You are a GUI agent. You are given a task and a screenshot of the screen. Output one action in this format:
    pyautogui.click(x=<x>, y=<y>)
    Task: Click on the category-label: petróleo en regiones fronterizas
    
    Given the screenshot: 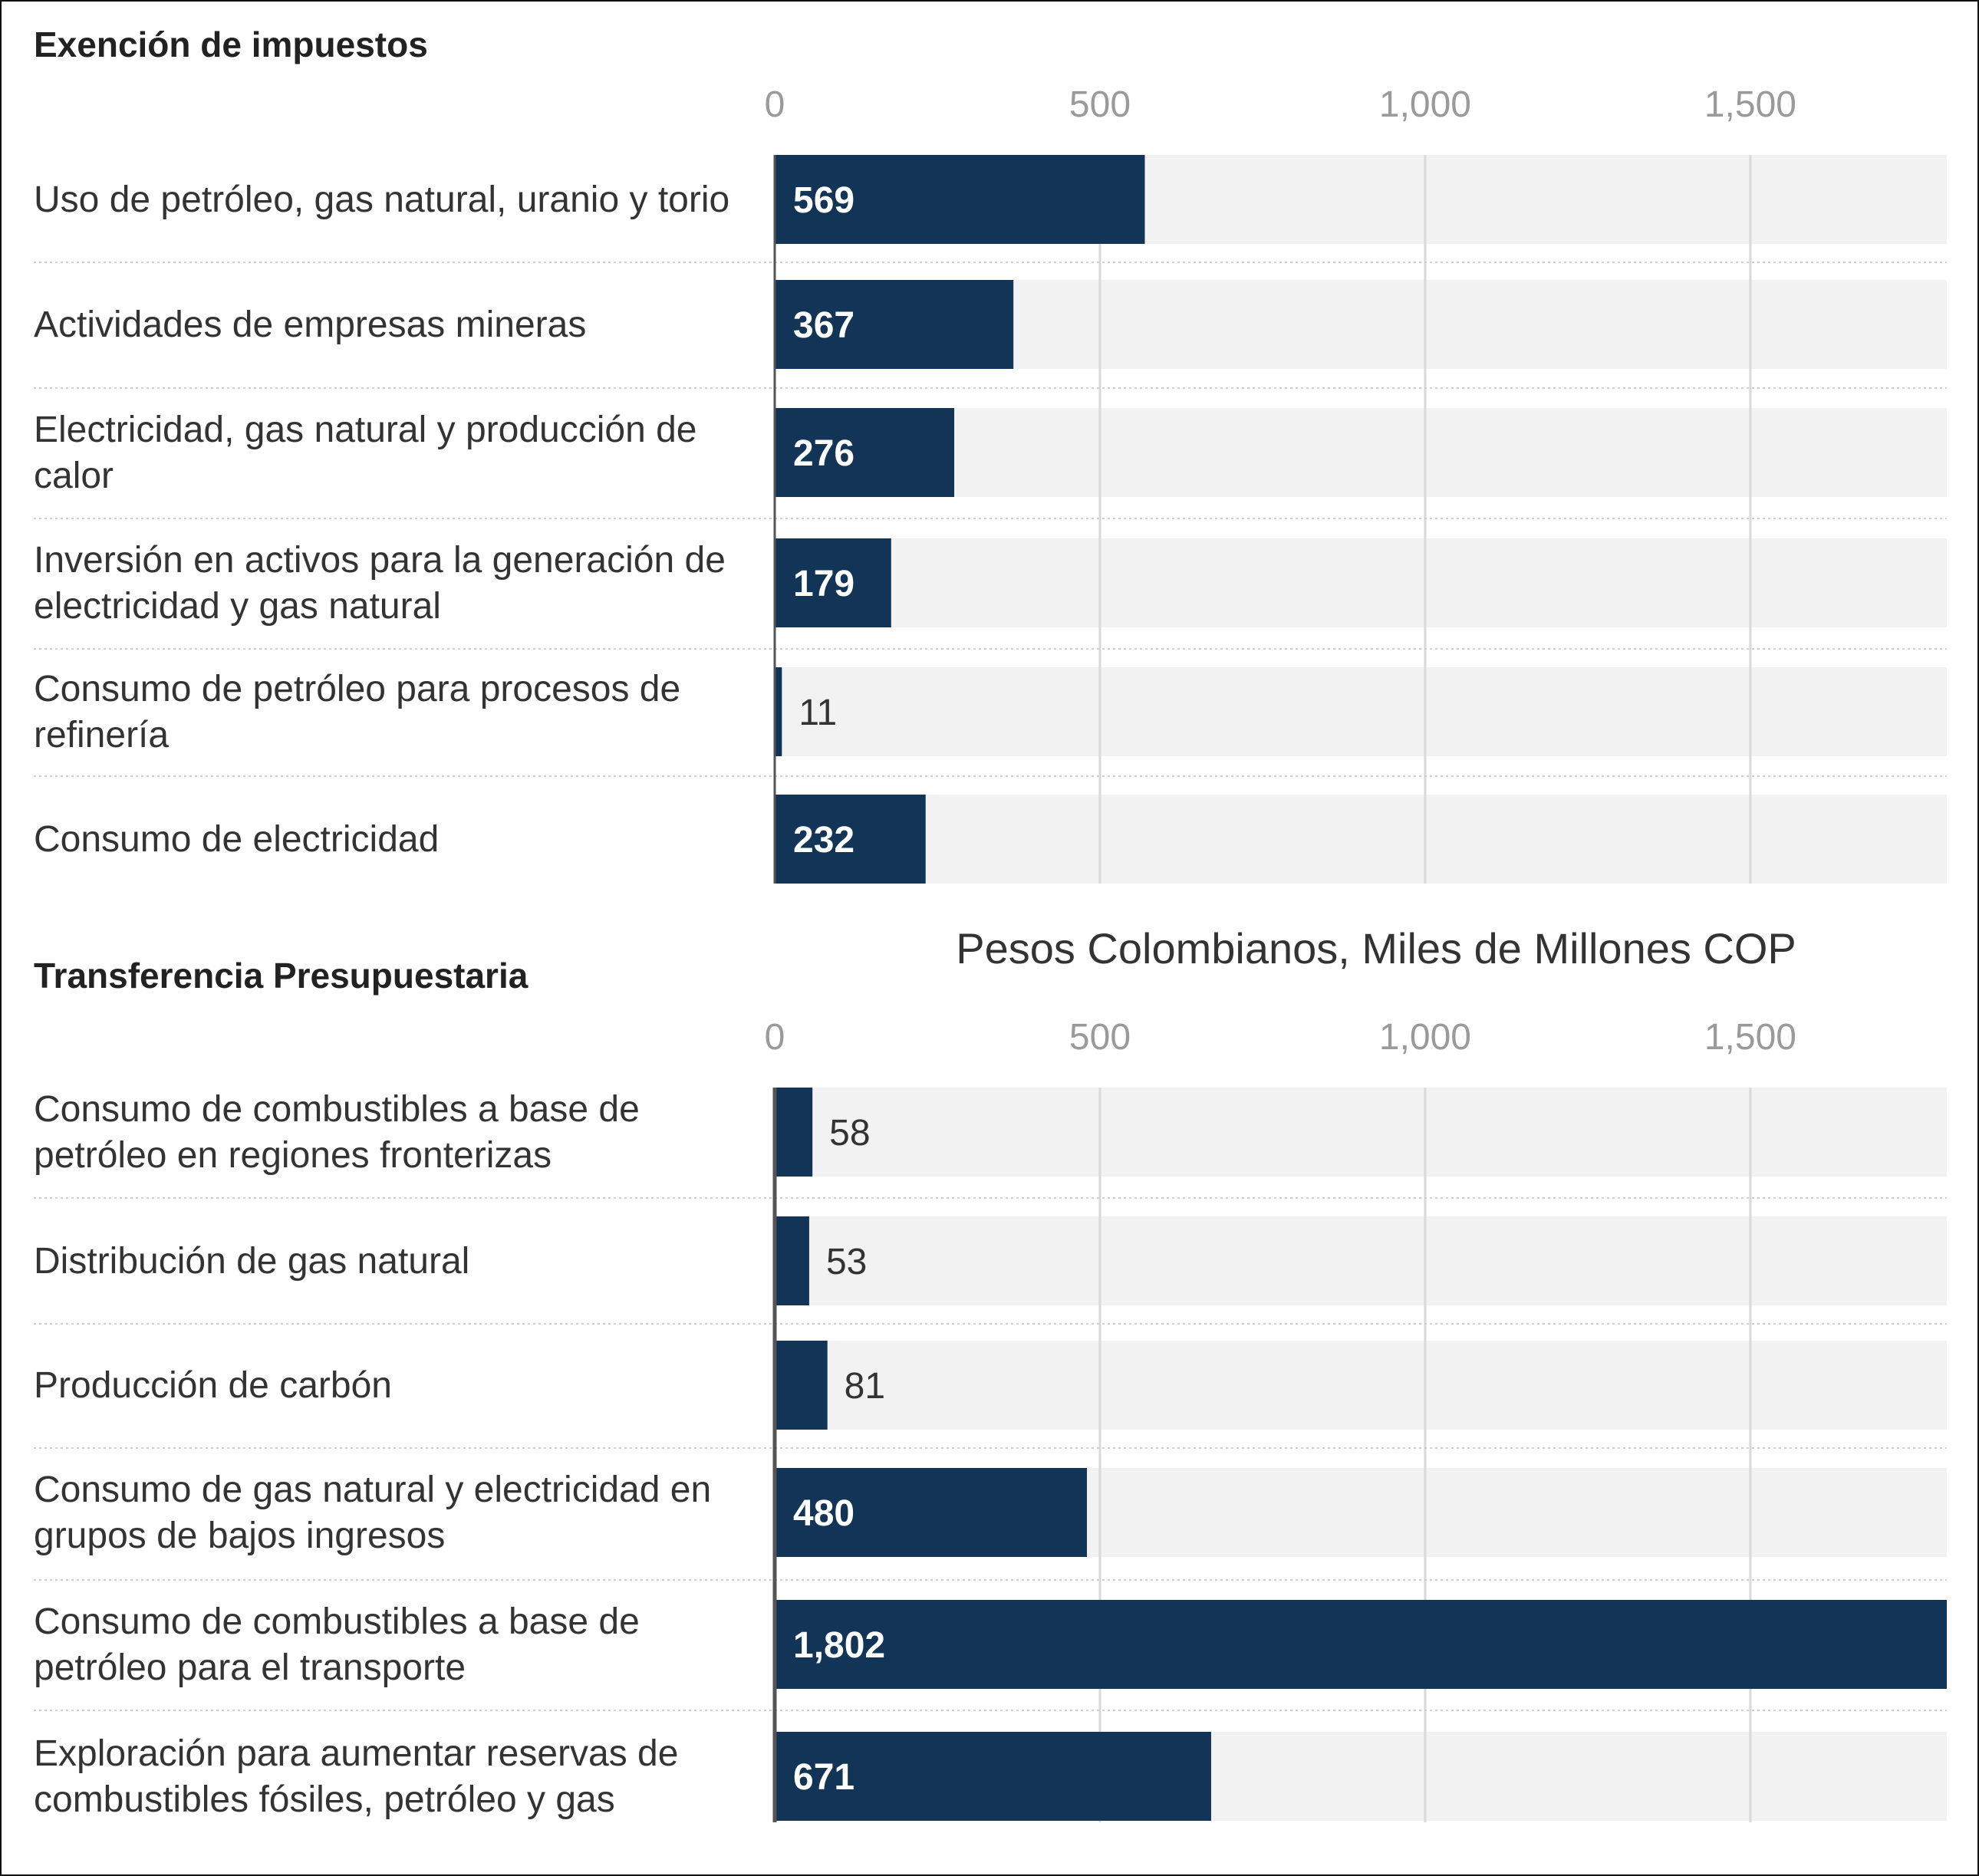 What is the action you would take?
    pyautogui.click(x=293, y=1155)
    